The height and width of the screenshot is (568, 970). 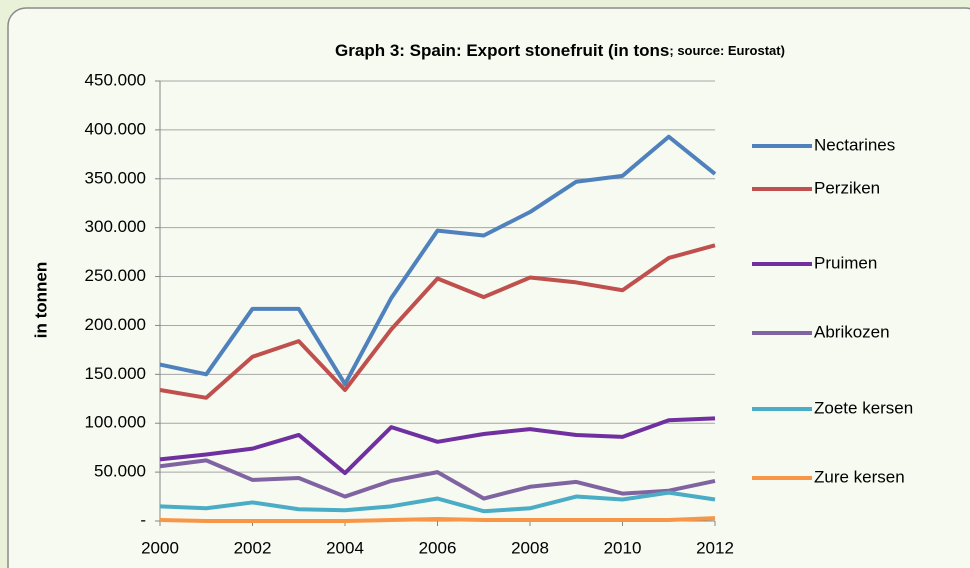 What do you see at coordinates (438, 547) in the screenshot?
I see `x-tick-label: 2006` at bounding box center [438, 547].